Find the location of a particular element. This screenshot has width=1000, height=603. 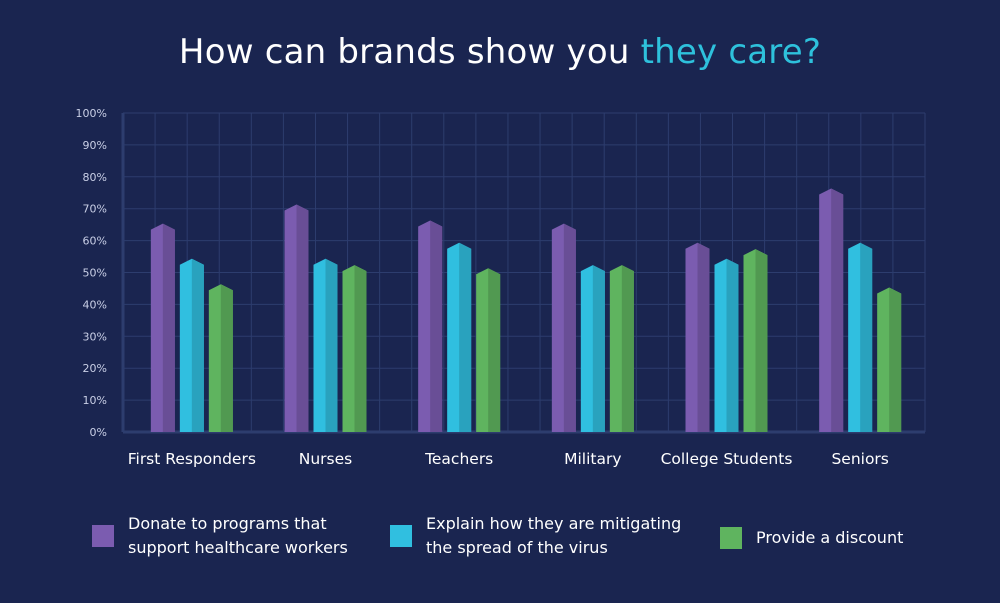

y-tick-label: 60% is located at coordinates (95, 241).